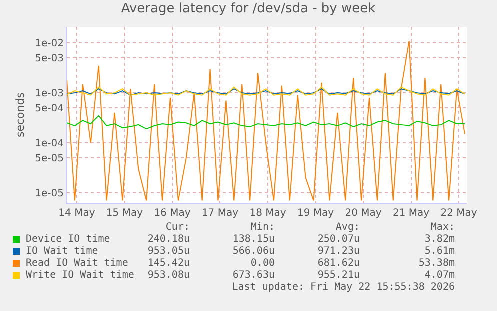 This screenshot has width=497, height=311. What do you see at coordinates (248, 8) in the screenshot?
I see `chart-title: Average latency for /dev/sda - by week` at bounding box center [248, 8].